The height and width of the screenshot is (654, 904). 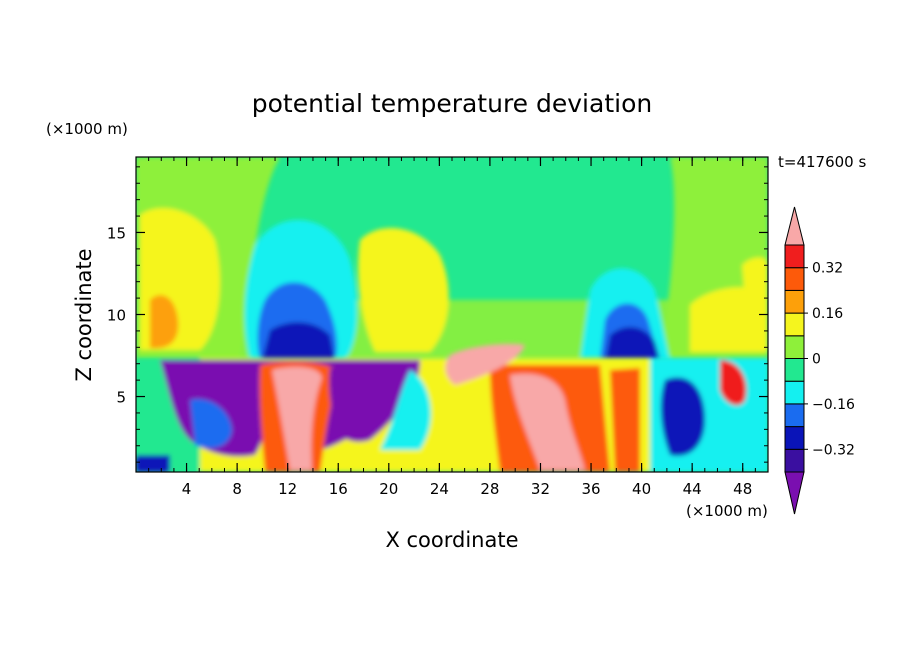 I want to click on x-tick-label: 40, so click(x=641, y=489).